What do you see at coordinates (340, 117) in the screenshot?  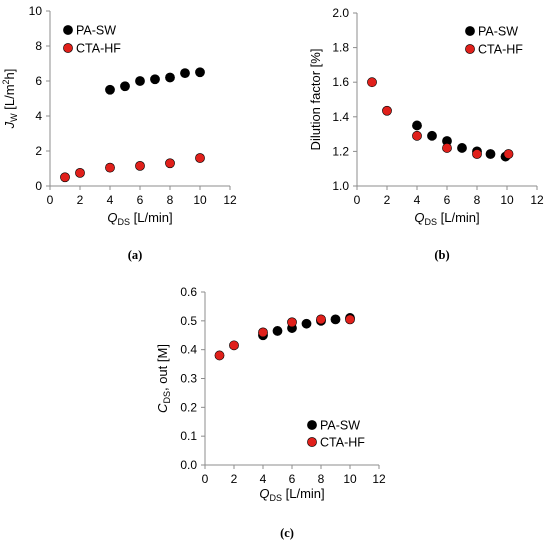 I see `y-tick-label: 1.4` at bounding box center [340, 117].